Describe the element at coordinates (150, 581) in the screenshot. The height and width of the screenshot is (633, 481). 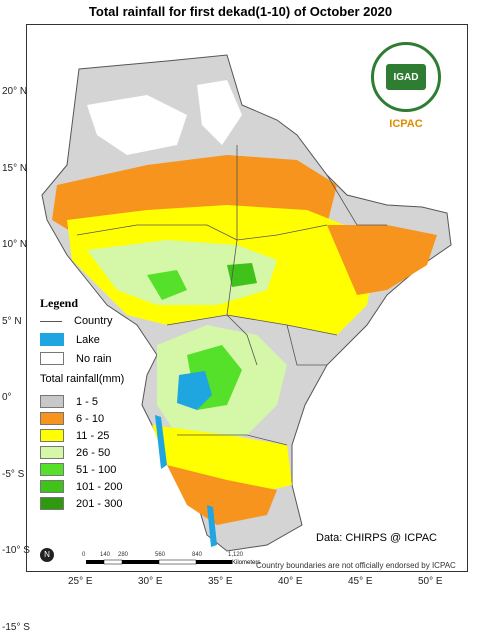
I see `x-tick-label: 30° E` at that location.